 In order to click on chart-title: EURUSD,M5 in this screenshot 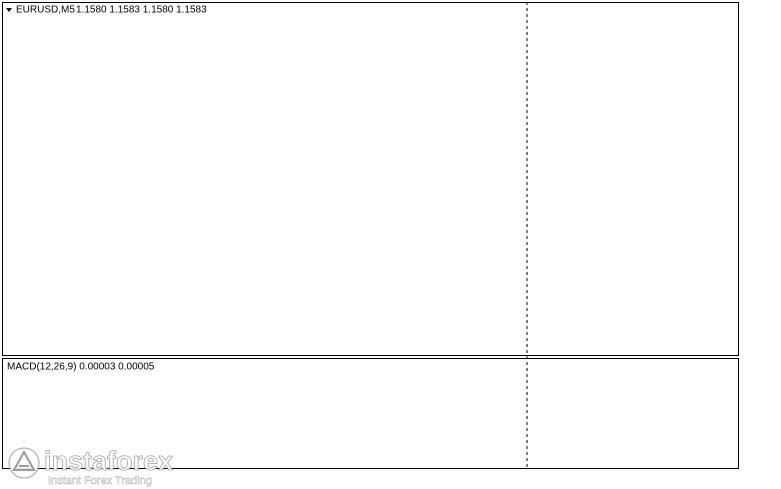, I will do `click(45, 10)`.